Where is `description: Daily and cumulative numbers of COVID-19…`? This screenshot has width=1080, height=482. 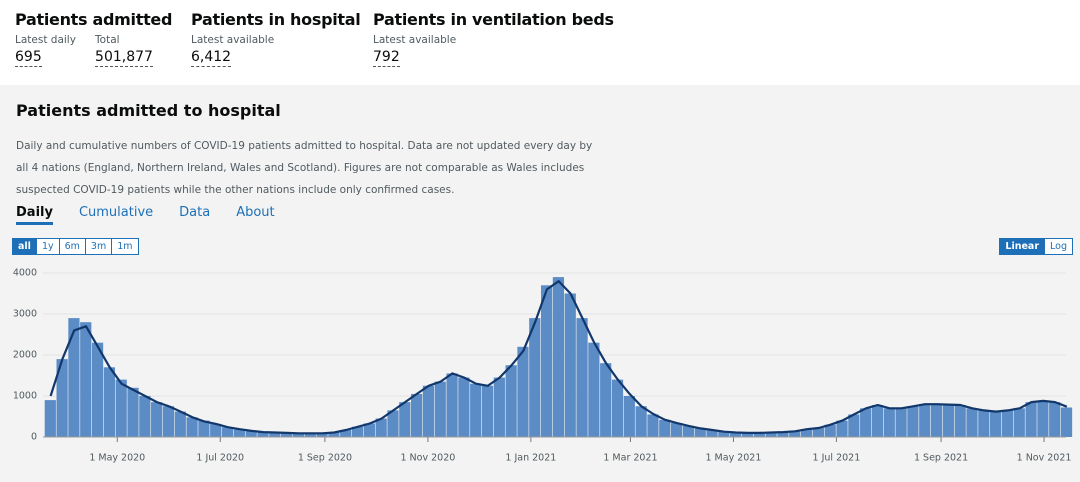
description: Daily and cumulative numbers of COVID-19… is located at coordinates (304, 168).